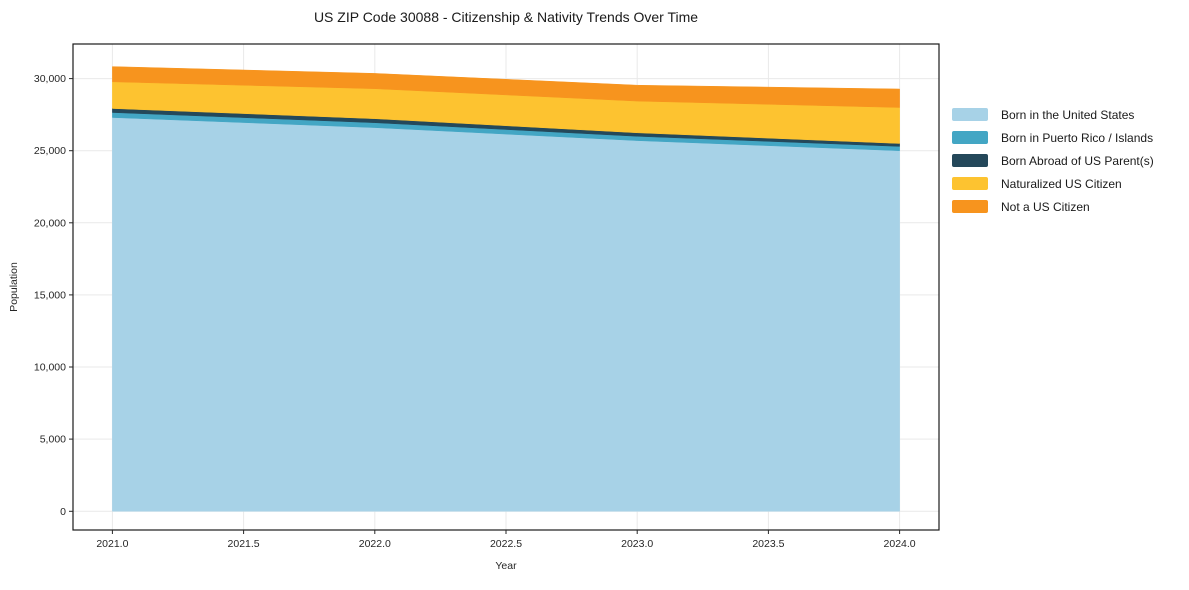 Image resolution: width=1189 pixels, height=590 pixels. Describe the element at coordinates (50, 79) in the screenshot. I see `y-tick-label: 30,000` at that location.